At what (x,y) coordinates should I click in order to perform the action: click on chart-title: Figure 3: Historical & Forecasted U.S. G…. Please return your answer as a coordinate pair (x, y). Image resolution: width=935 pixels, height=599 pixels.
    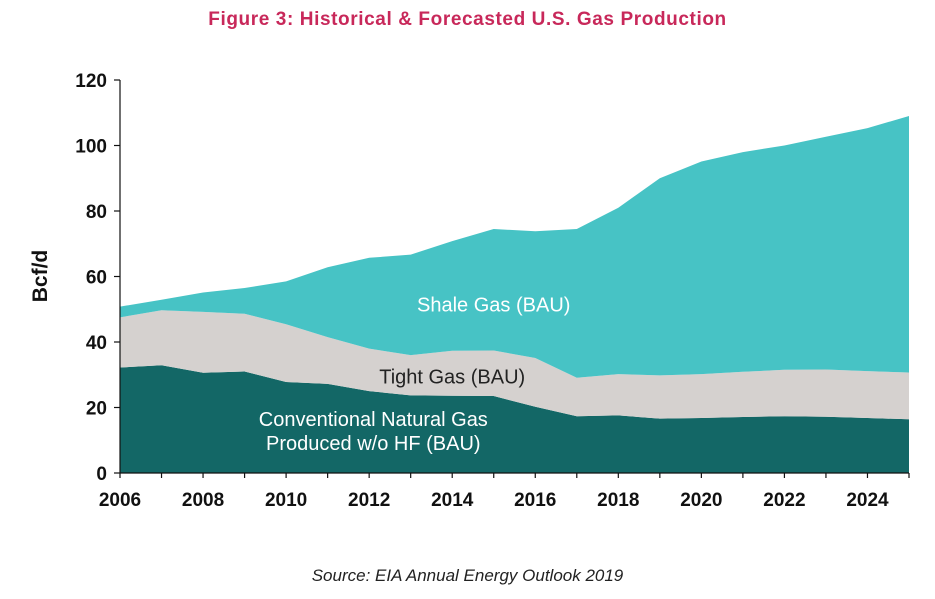
    Looking at the image, I should click on (467, 19).